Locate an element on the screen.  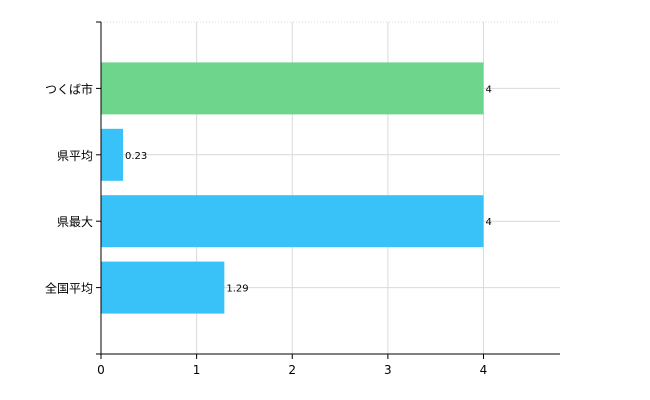
y-tick-label: 全国平均 is located at coordinates (69, 288).